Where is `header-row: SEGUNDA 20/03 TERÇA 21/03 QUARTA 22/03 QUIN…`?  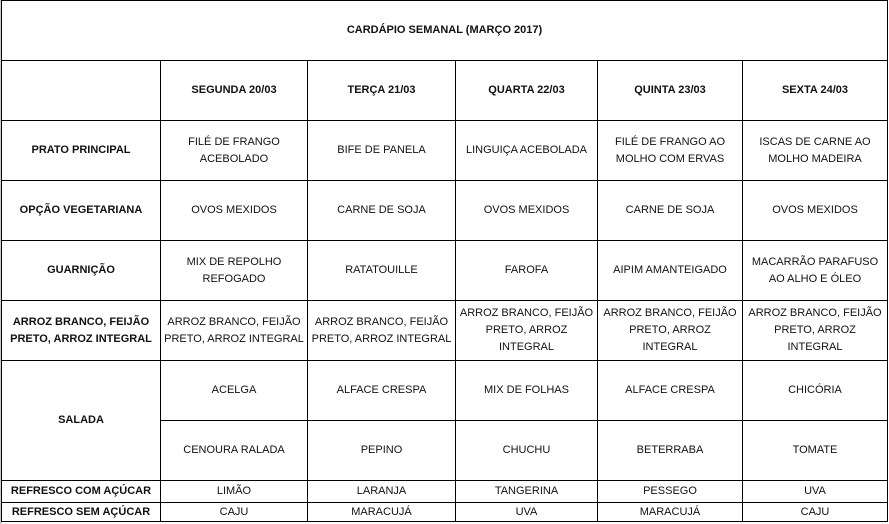
header-row: SEGUNDA 20/03 TERÇA 21/03 QUARTA 22/03 QUIN… is located at coordinates (444, 90).